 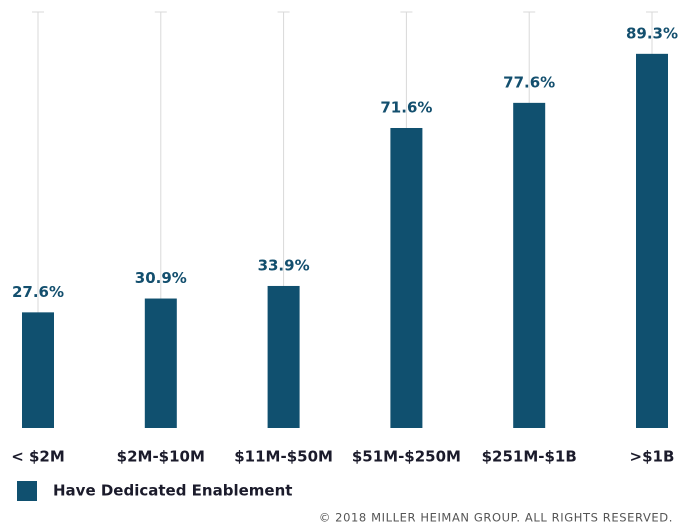 What do you see at coordinates (161, 278) in the screenshot?
I see `value-label: 30.9%` at bounding box center [161, 278].